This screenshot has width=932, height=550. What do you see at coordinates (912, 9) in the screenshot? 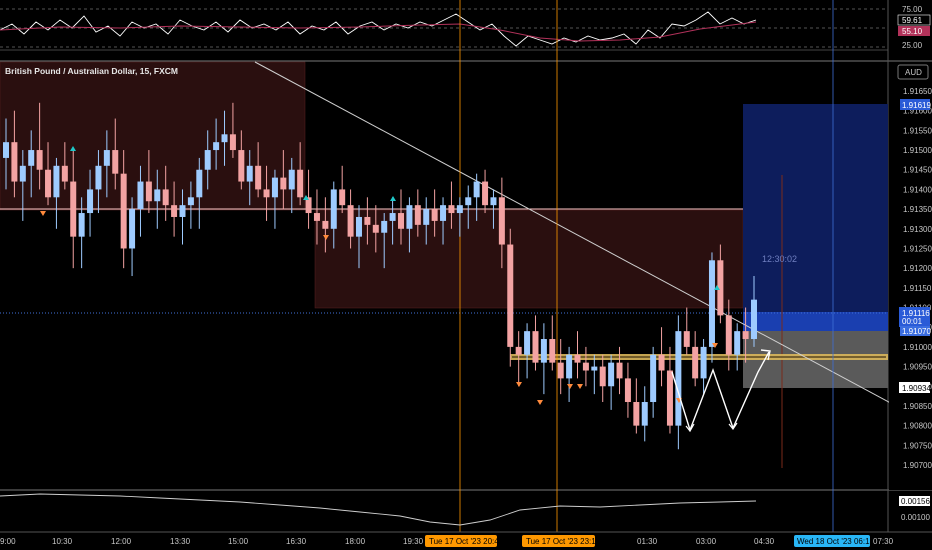
I see `rsi-level-75-label: 75.00` at bounding box center [912, 9].